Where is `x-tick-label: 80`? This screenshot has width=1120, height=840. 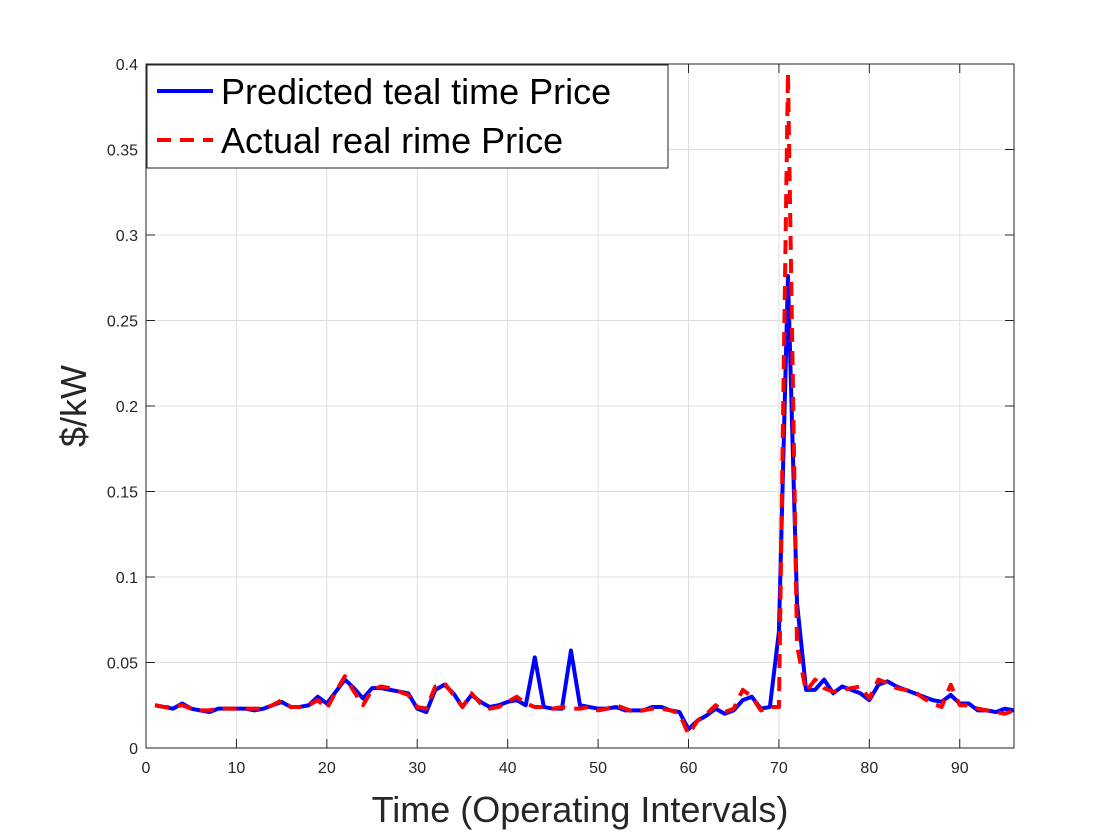 x-tick-label: 80 is located at coordinates (869, 768).